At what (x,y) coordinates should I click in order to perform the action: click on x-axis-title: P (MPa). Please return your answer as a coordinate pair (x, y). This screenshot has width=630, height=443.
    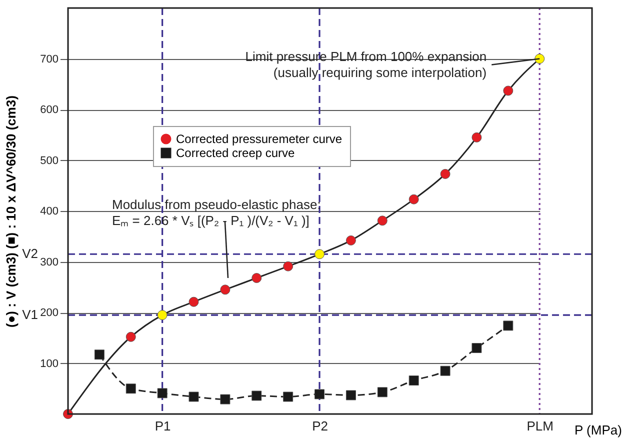
    Looking at the image, I should click on (598, 430).